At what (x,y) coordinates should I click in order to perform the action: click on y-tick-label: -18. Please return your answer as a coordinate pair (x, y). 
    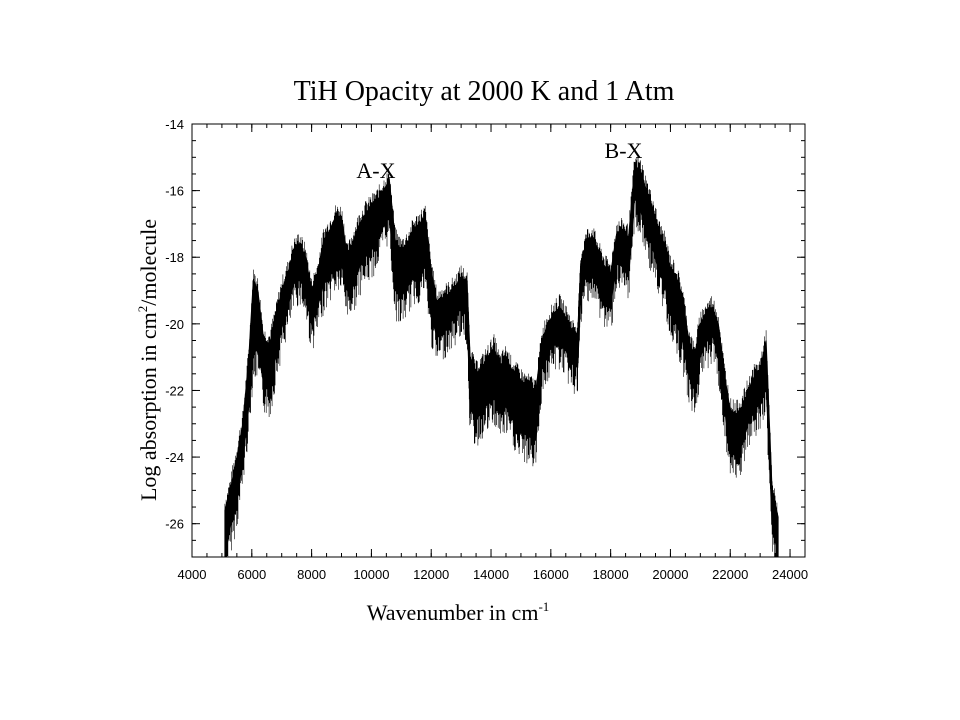
    Looking at the image, I should click on (174, 257).